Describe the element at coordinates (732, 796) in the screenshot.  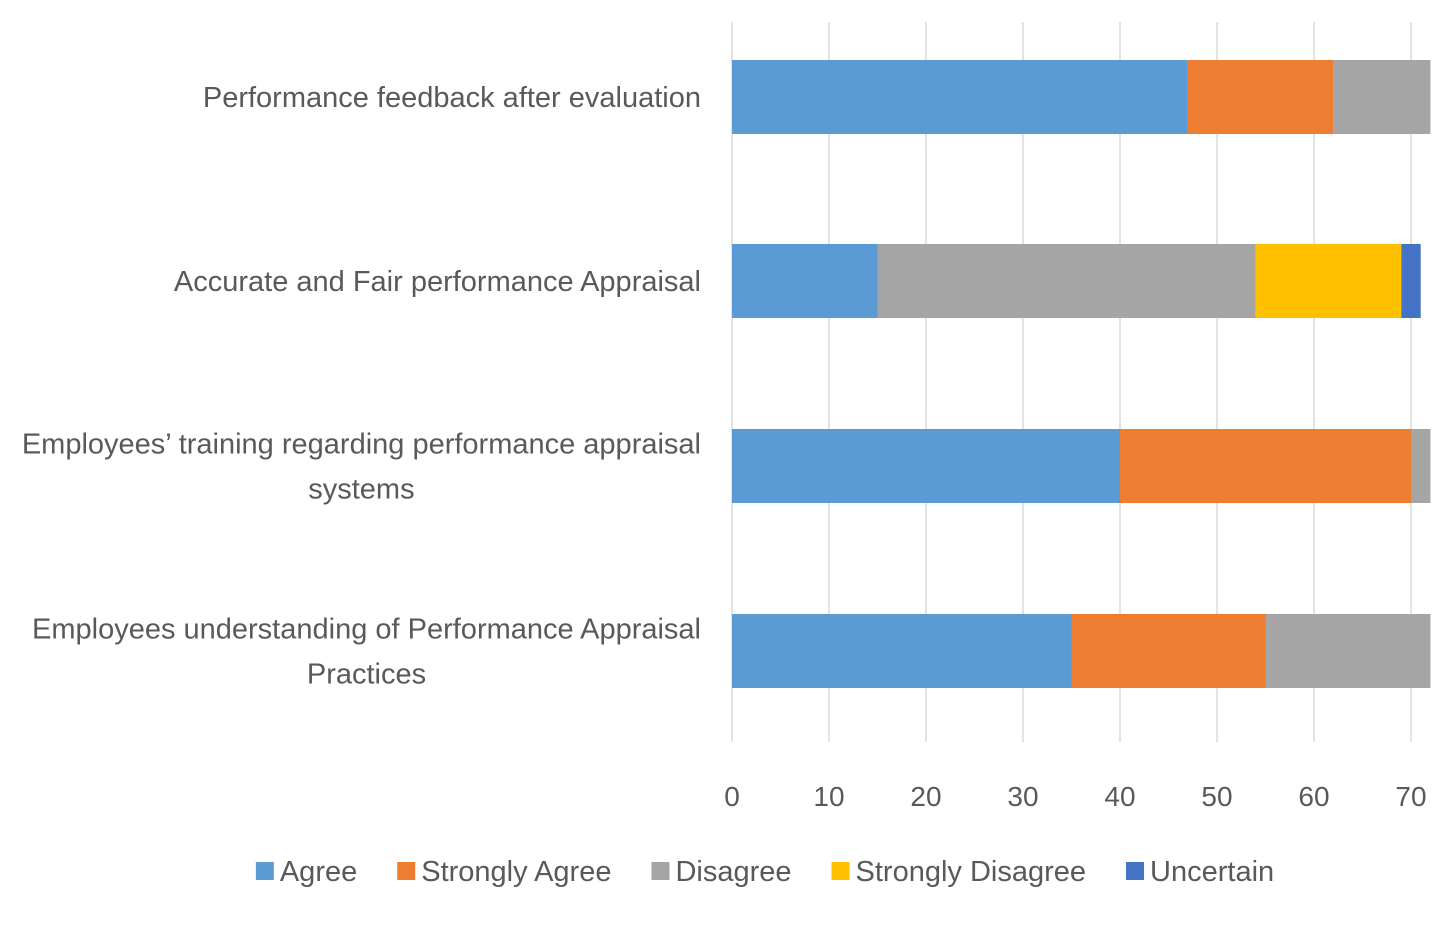
I see `x-tick-label: 0` at that location.